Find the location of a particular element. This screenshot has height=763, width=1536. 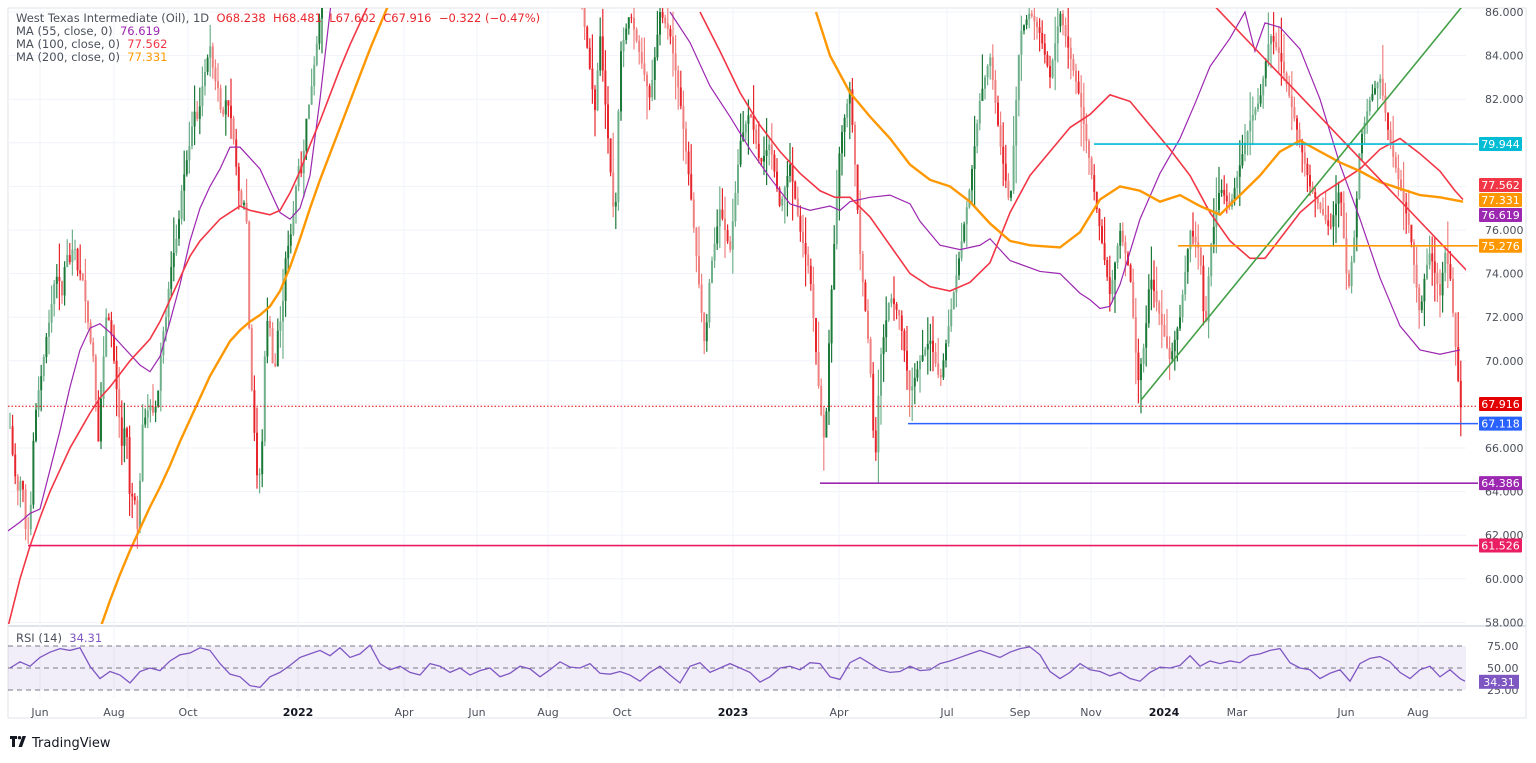

price-tick: 84.000 is located at coordinates (1504, 56).